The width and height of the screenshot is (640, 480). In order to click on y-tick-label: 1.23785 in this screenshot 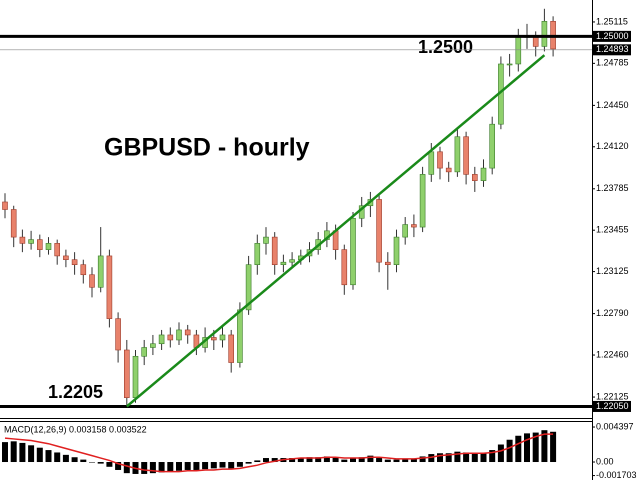, I will do `click(612, 188)`.